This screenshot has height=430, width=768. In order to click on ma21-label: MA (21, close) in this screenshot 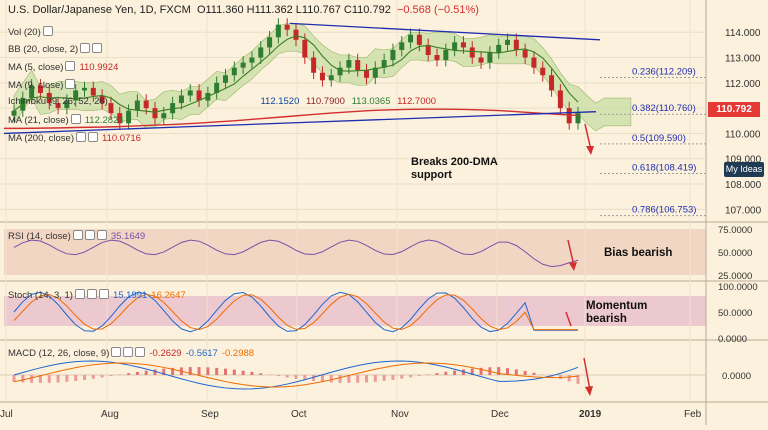, I will do `click(38, 120)`.